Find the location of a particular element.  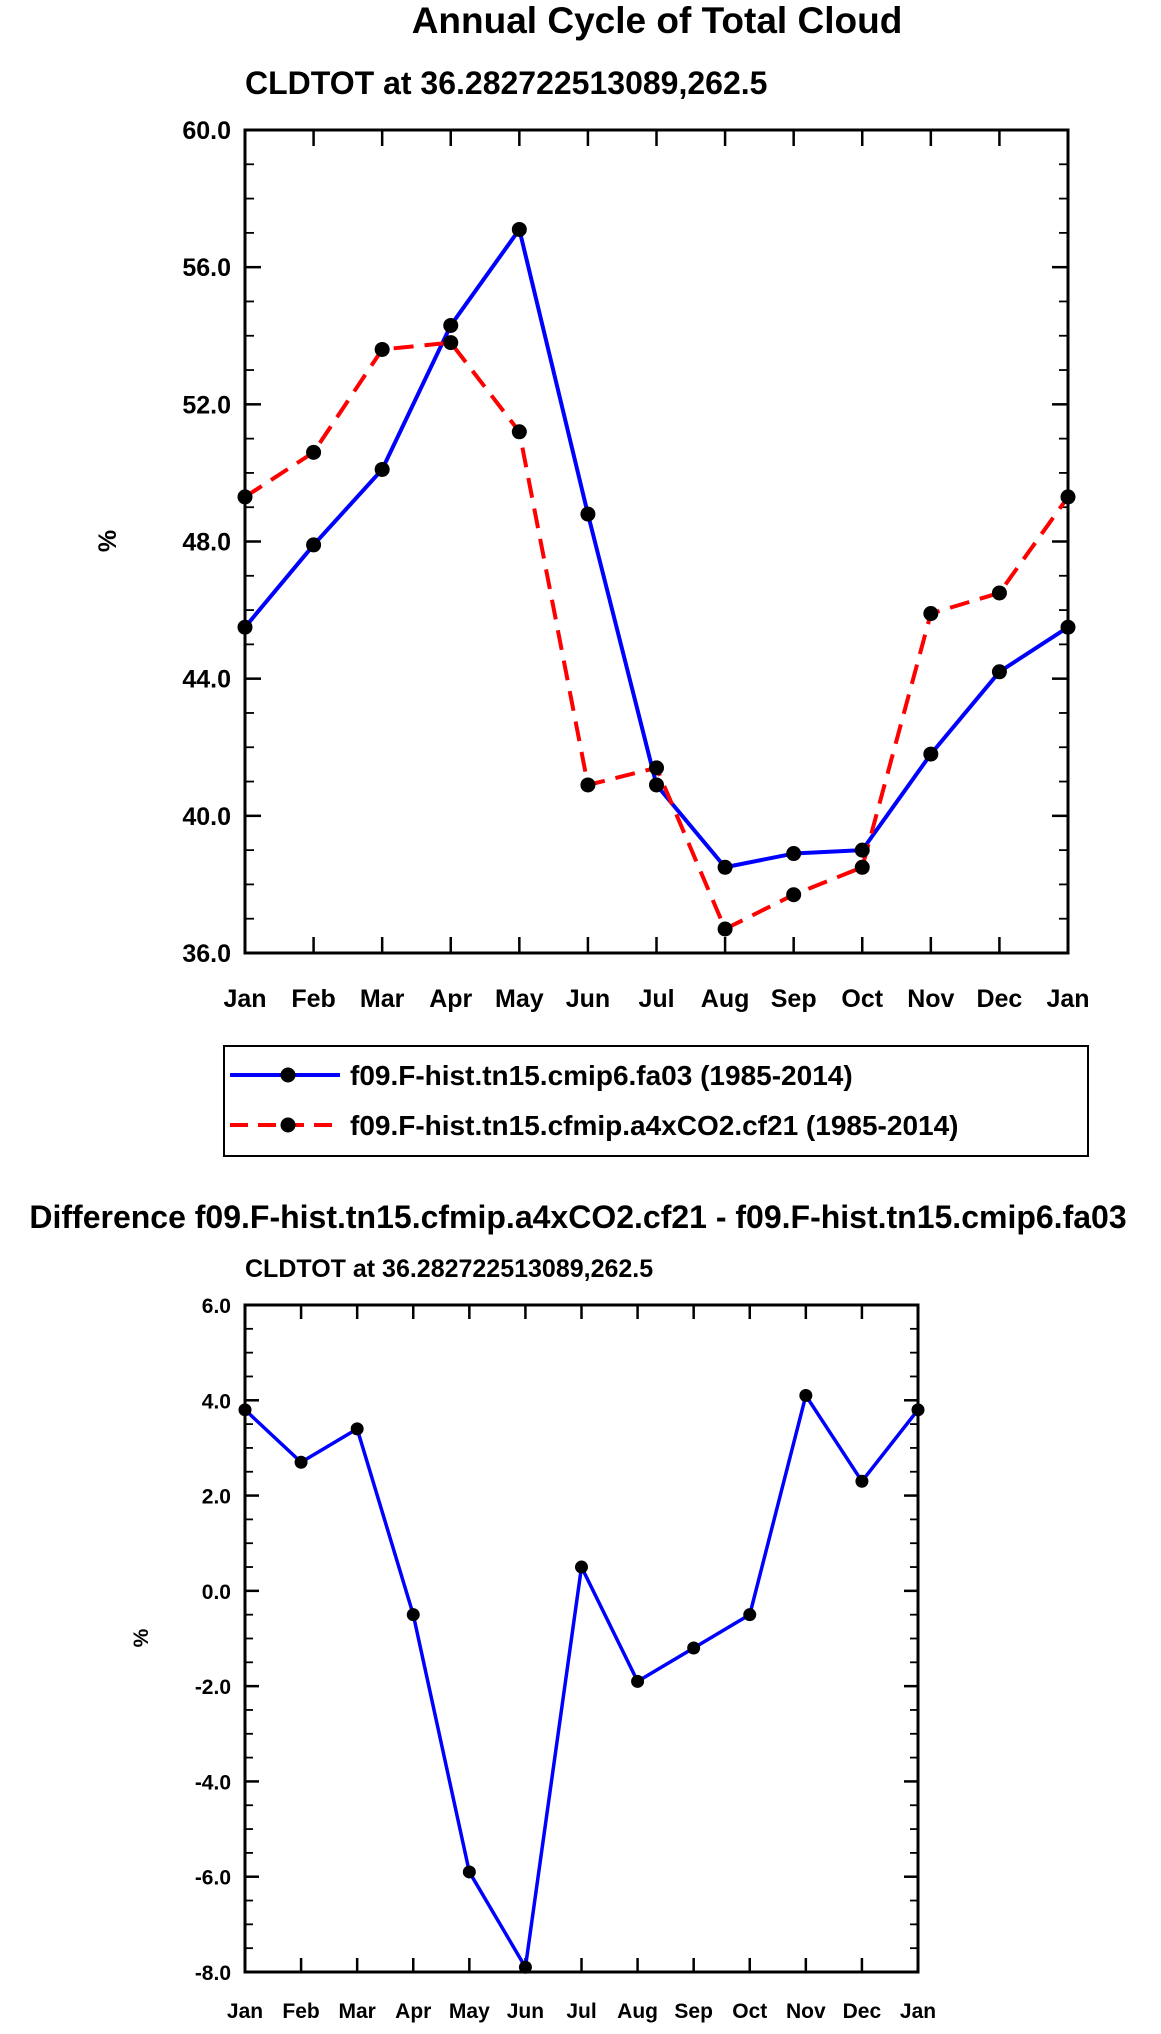

y-tick-label: -4.0 is located at coordinates (213, 1782).